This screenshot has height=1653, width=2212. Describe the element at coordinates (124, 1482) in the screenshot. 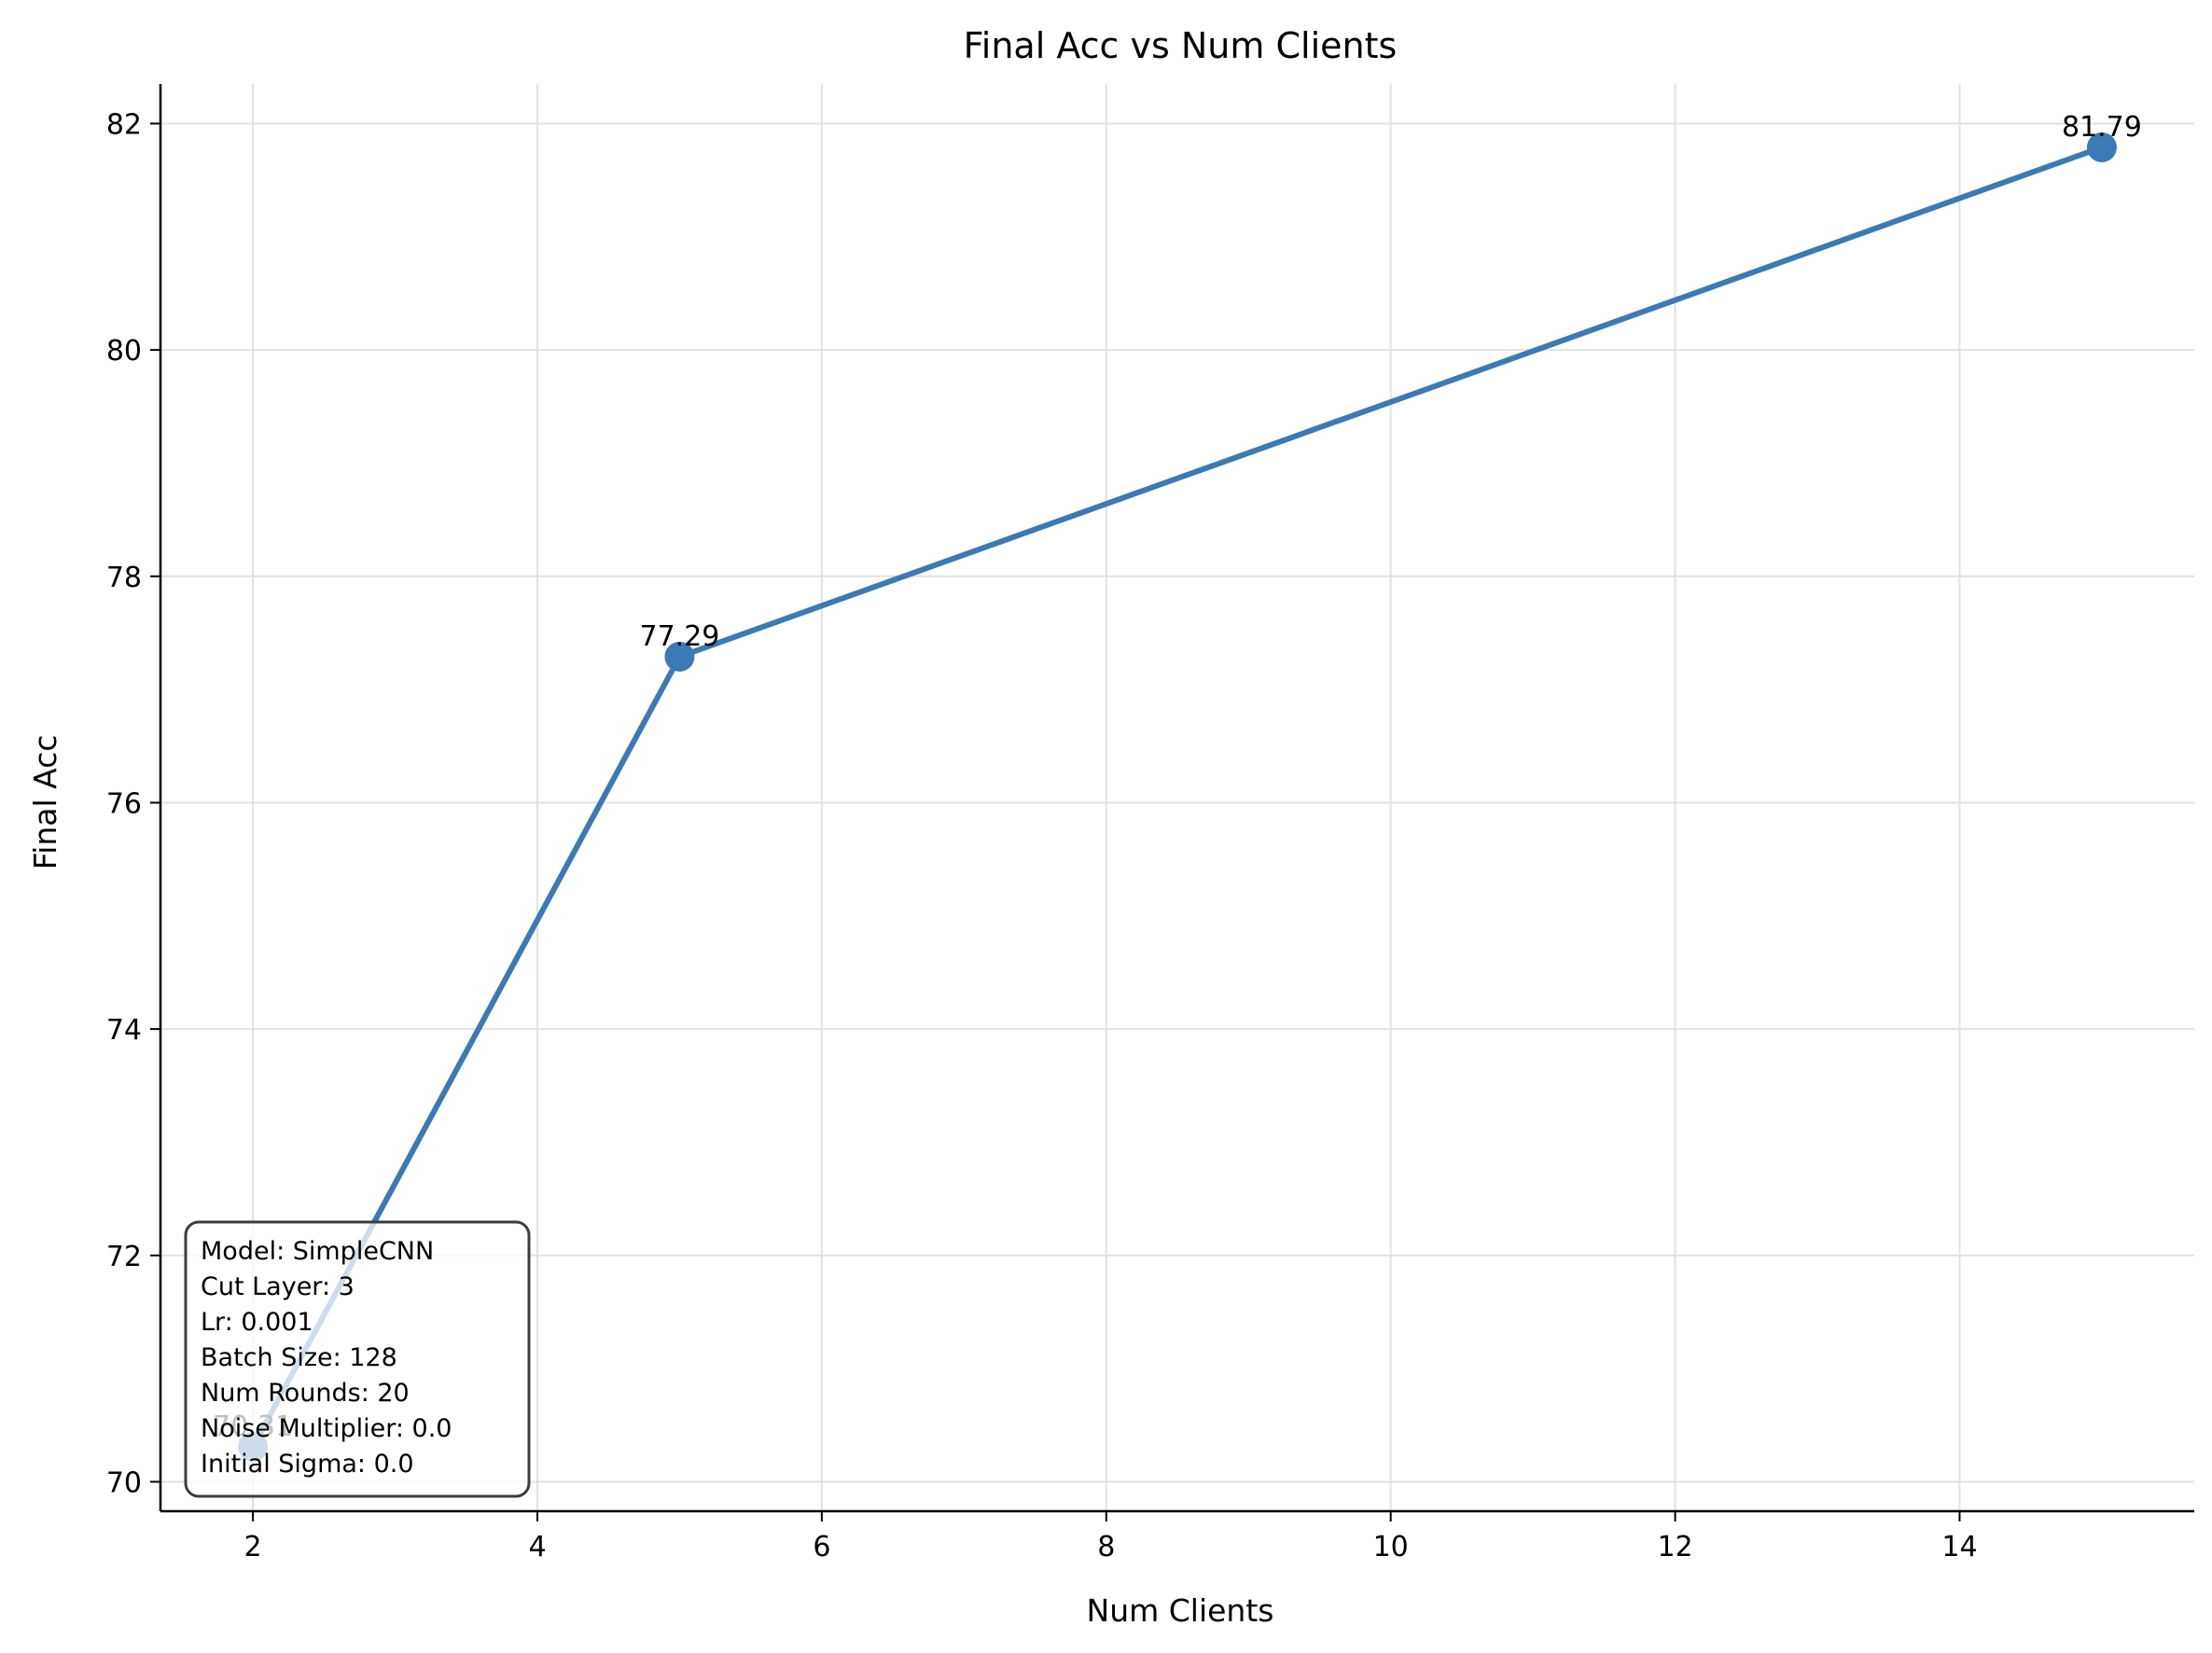

I see `y-tick-label: 70` at that location.